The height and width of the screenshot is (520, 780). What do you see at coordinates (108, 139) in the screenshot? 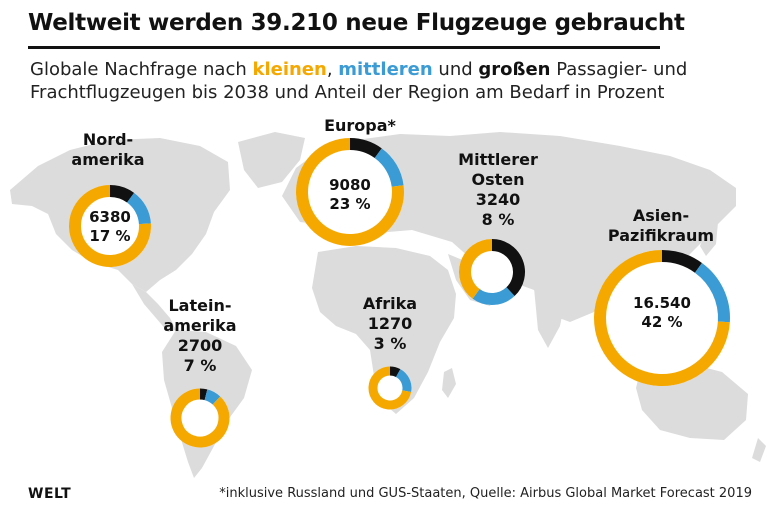
I see `region-name-line: Nord-` at bounding box center [108, 139].